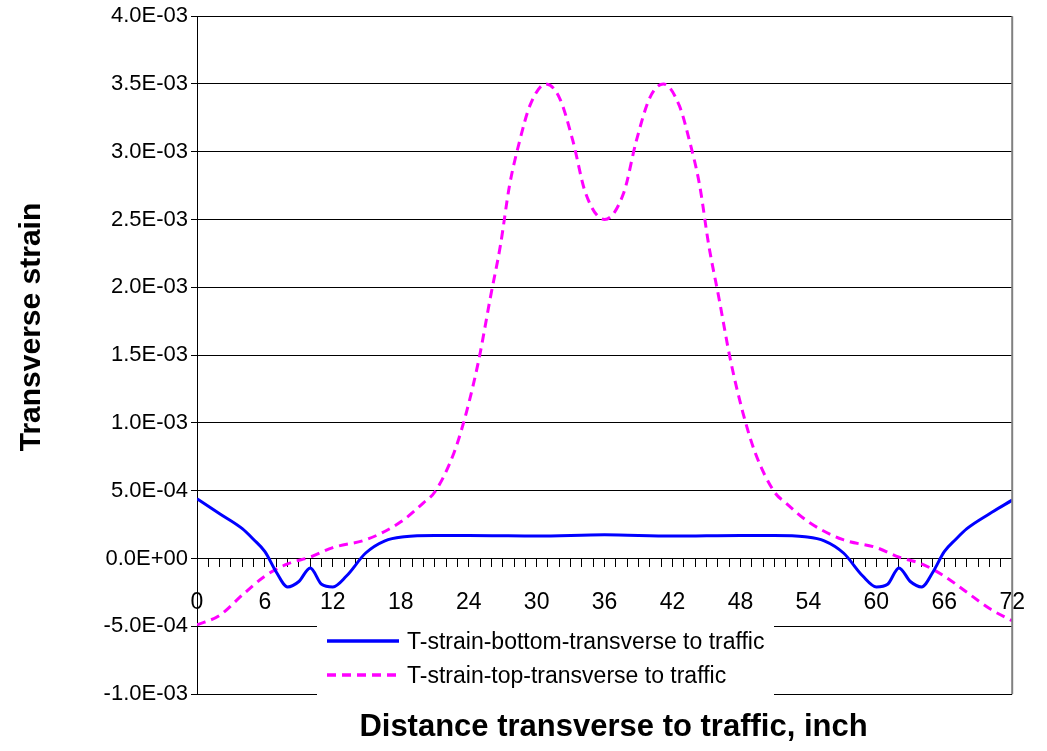 This screenshot has width=1047, height=751. Describe the element at coordinates (145, 625) in the screenshot. I see `y-tick-label: -5.0E-04` at that location.